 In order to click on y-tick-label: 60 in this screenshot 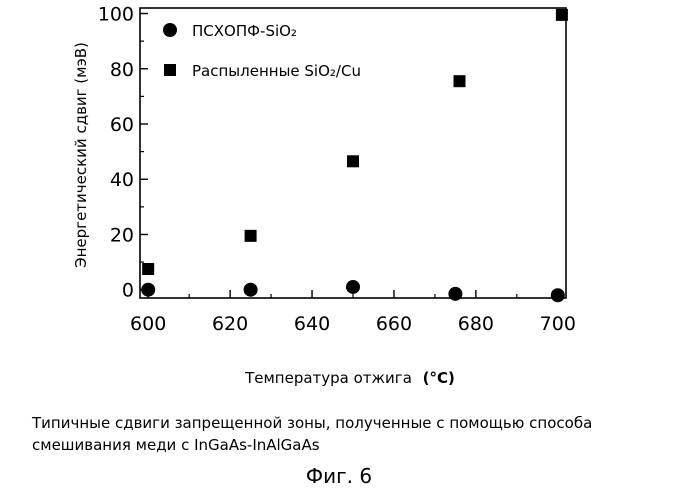, I will do `click(122, 125)`.